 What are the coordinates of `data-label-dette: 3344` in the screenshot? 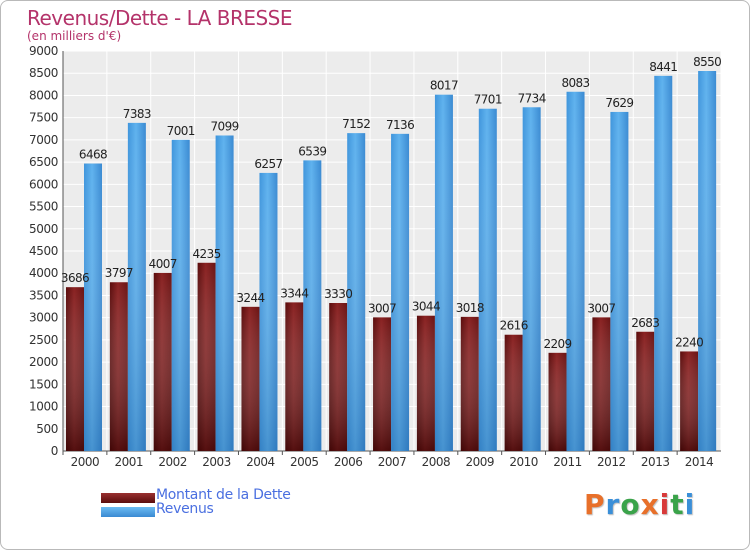 It's located at (294, 293).